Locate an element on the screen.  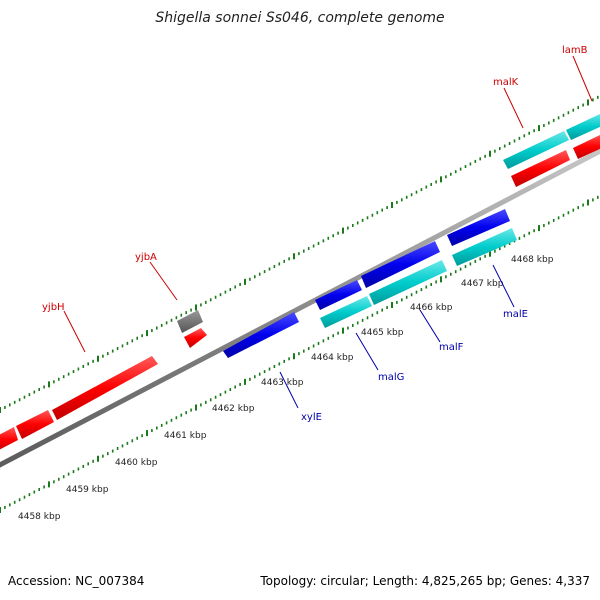
leader-yjbA is located at coordinates (163, 281).